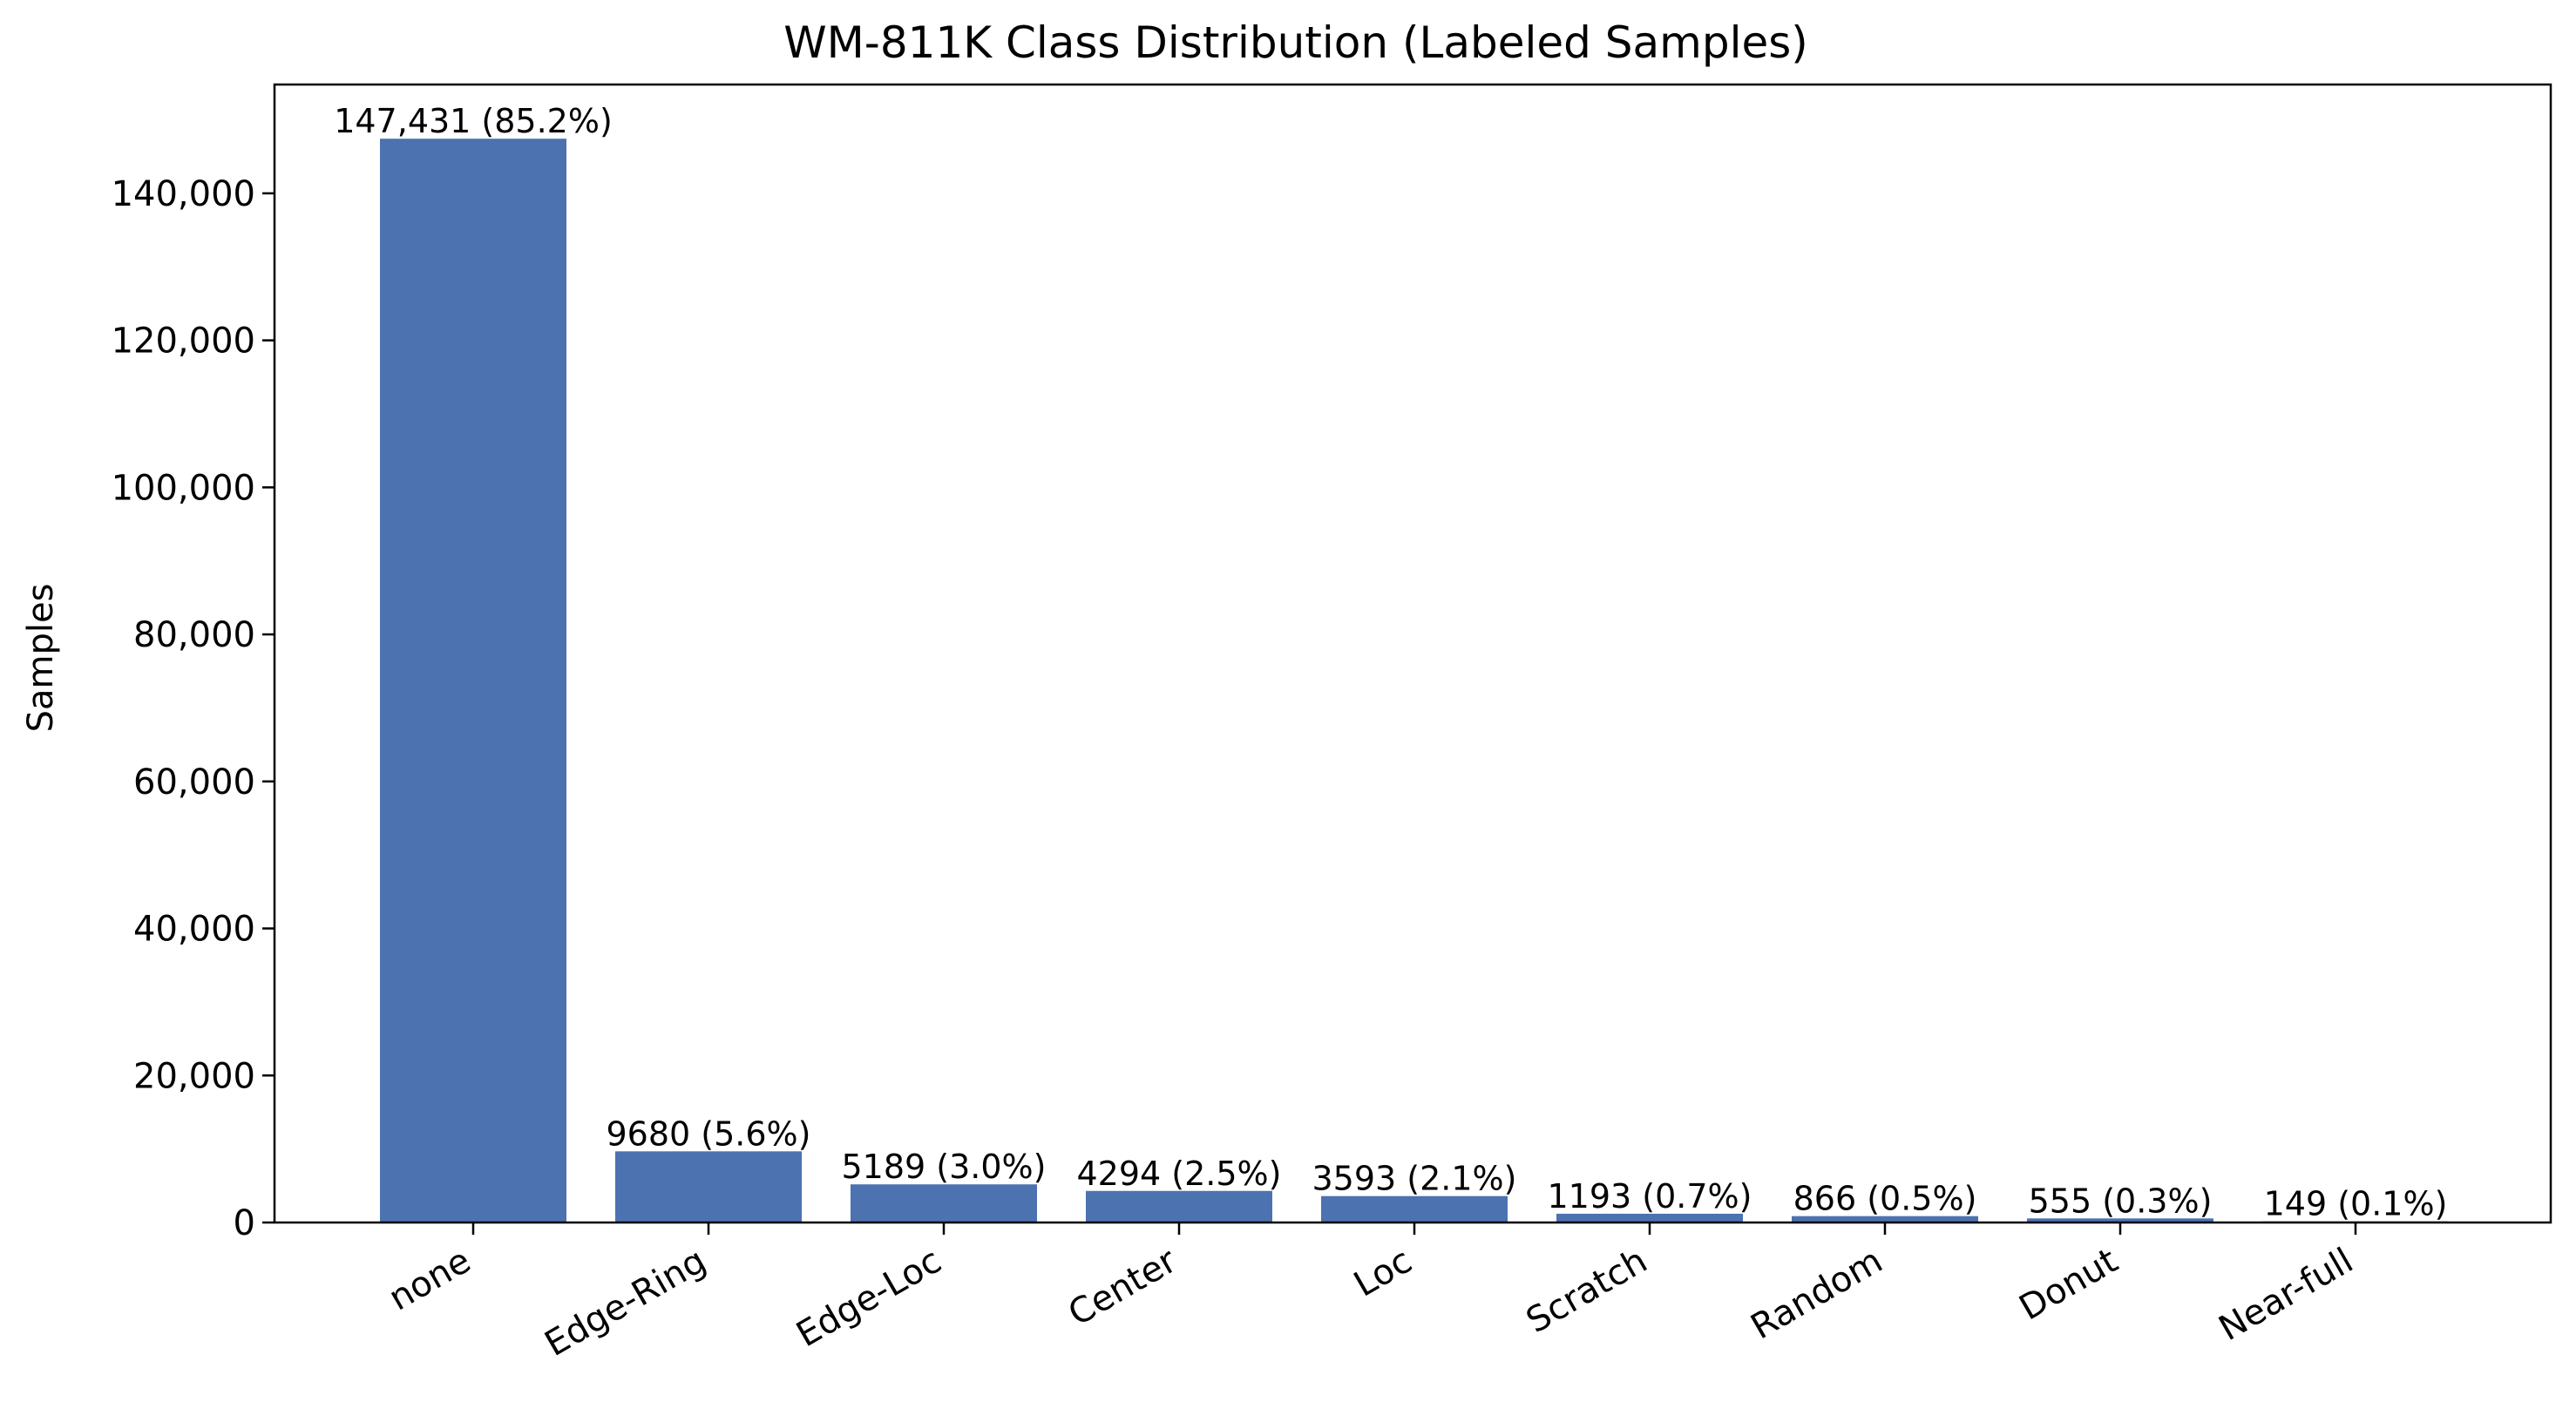 The width and height of the screenshot is (2576, 1402). Describe the element at coordinates (194, 782) in the screenshot. I see `y-tick-label: 60,000` at that location.